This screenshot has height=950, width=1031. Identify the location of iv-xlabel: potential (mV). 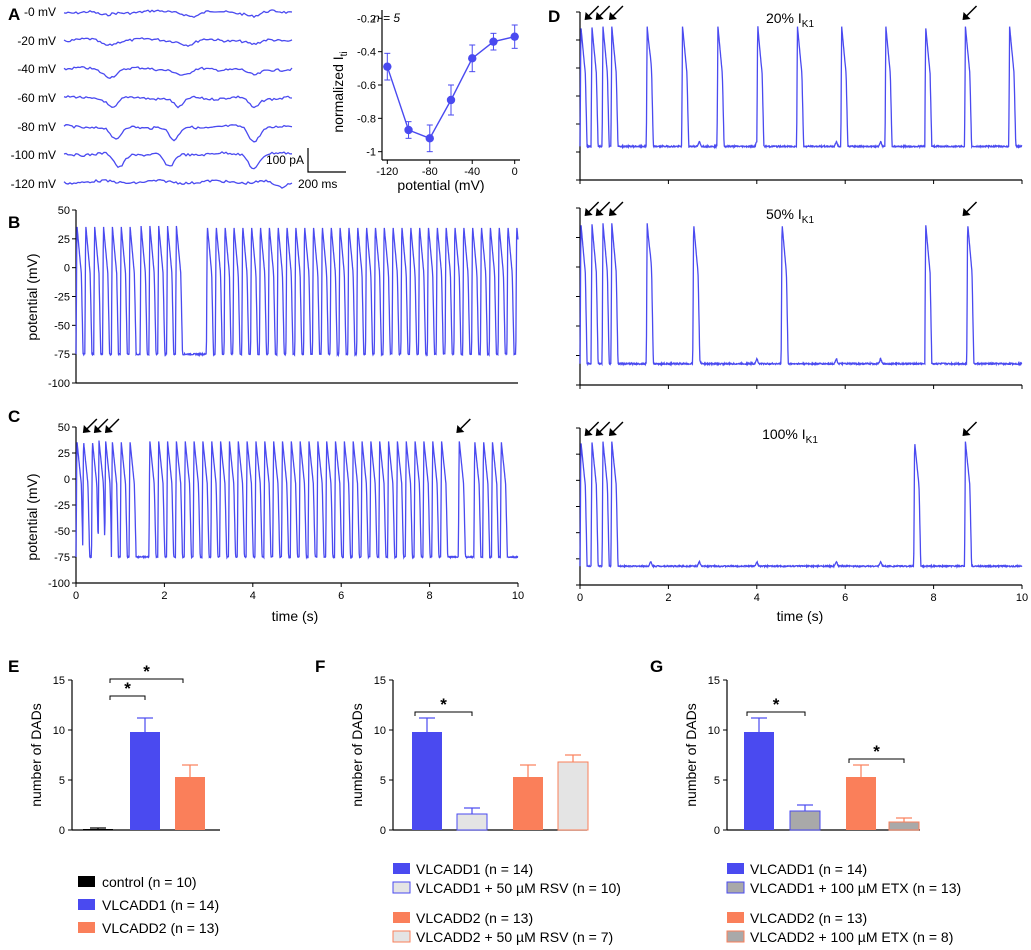
(440, 185).